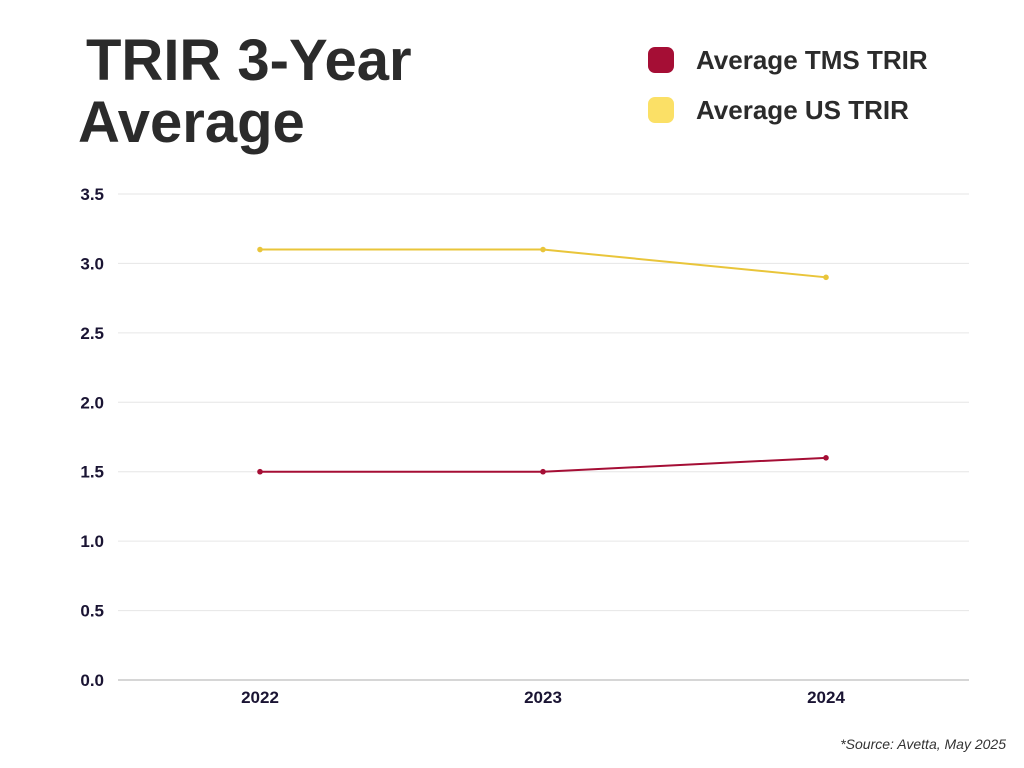 Image resolution: width=1024 pixels, height=768 pixels. What do you see at coordinates (92, 402) in the screenshot?
I see `y-tick-label: 2.0` at bounding box center [92, 402].